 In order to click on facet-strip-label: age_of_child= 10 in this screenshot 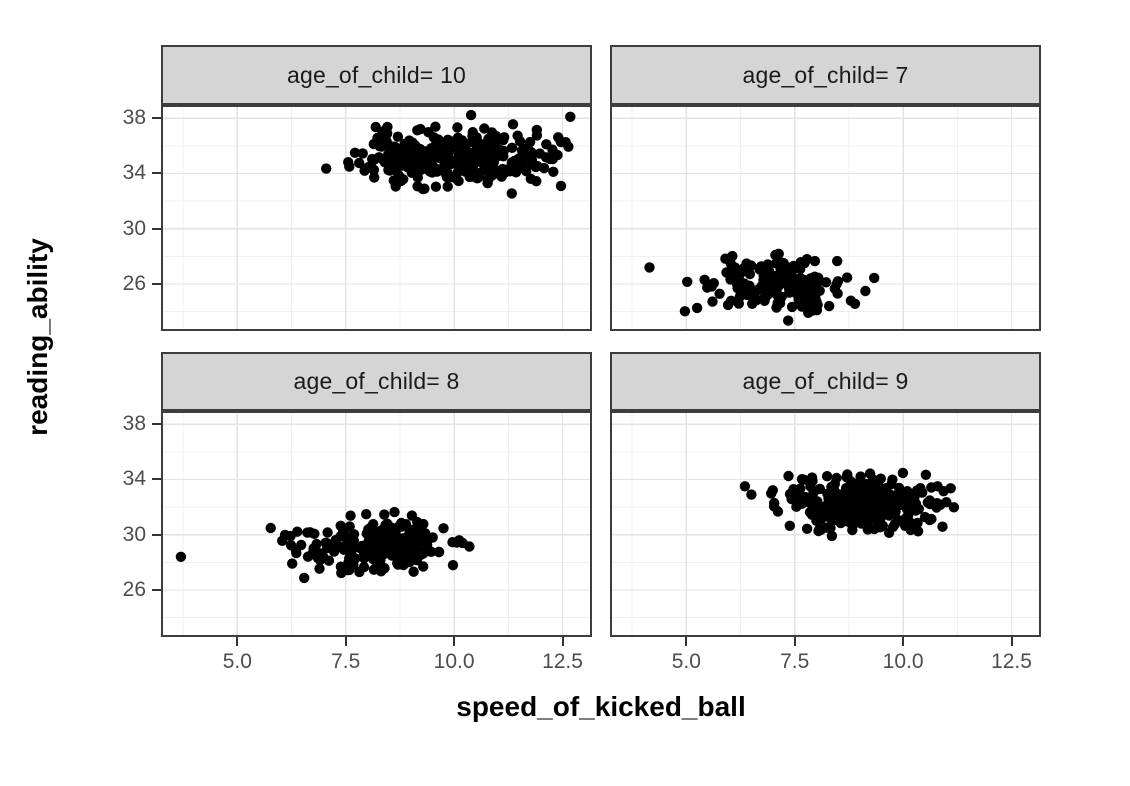, I will do `click(376, 74)`.